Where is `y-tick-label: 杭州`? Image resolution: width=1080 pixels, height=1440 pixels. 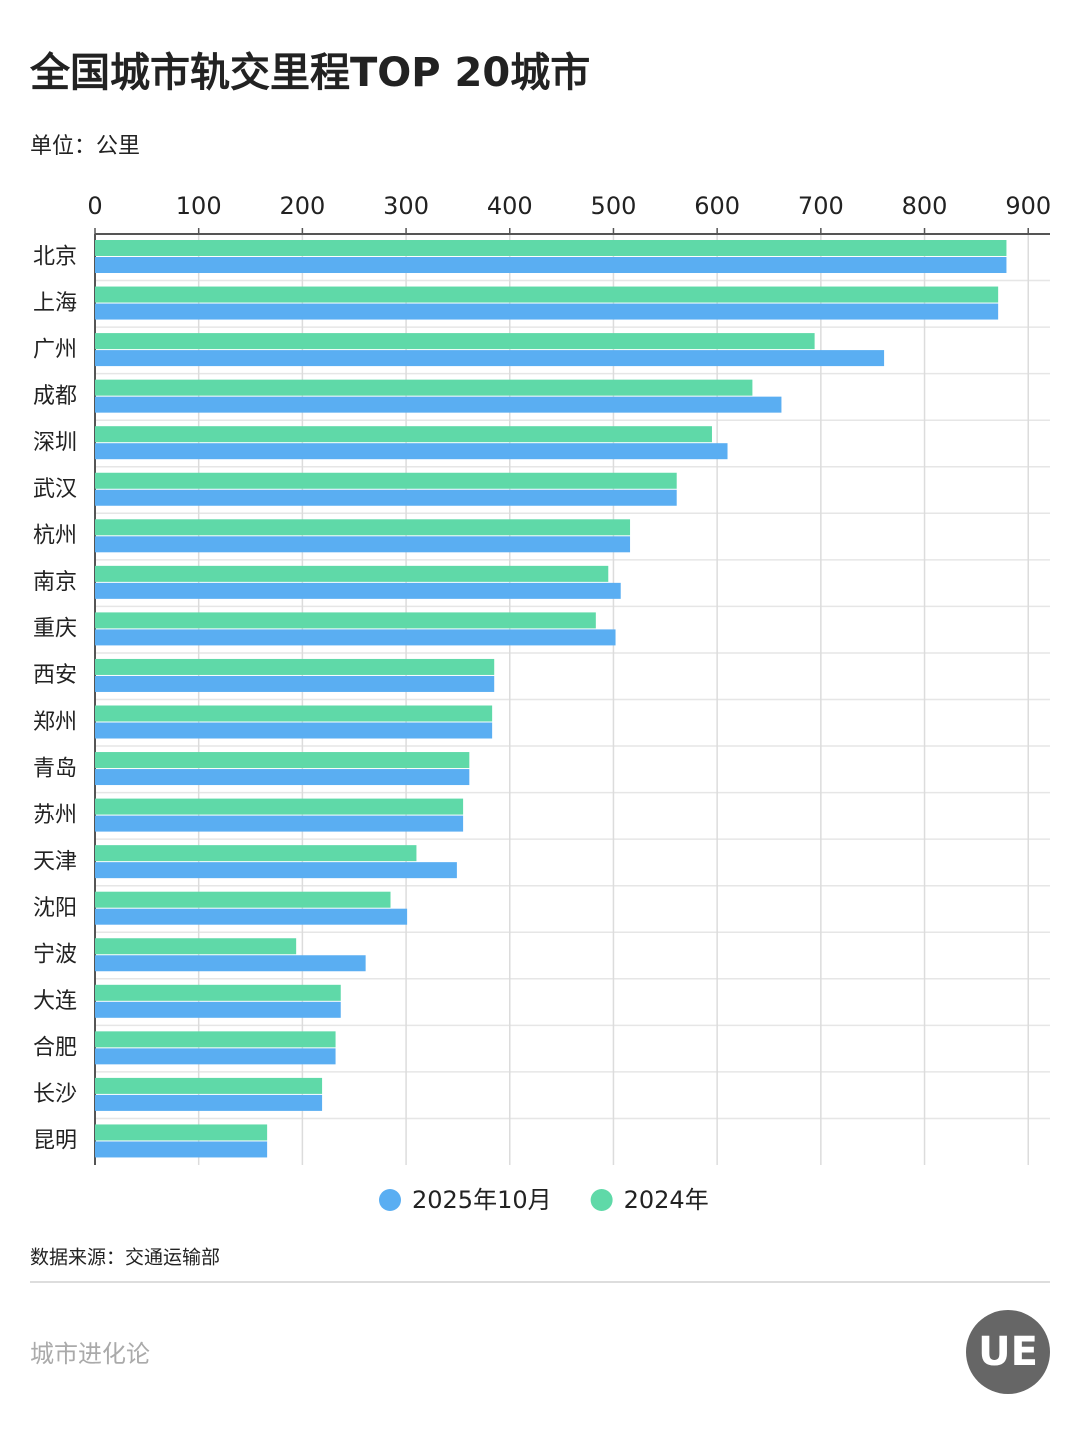
y-tick-label: 杭州 is located at coordinates (55, 536).